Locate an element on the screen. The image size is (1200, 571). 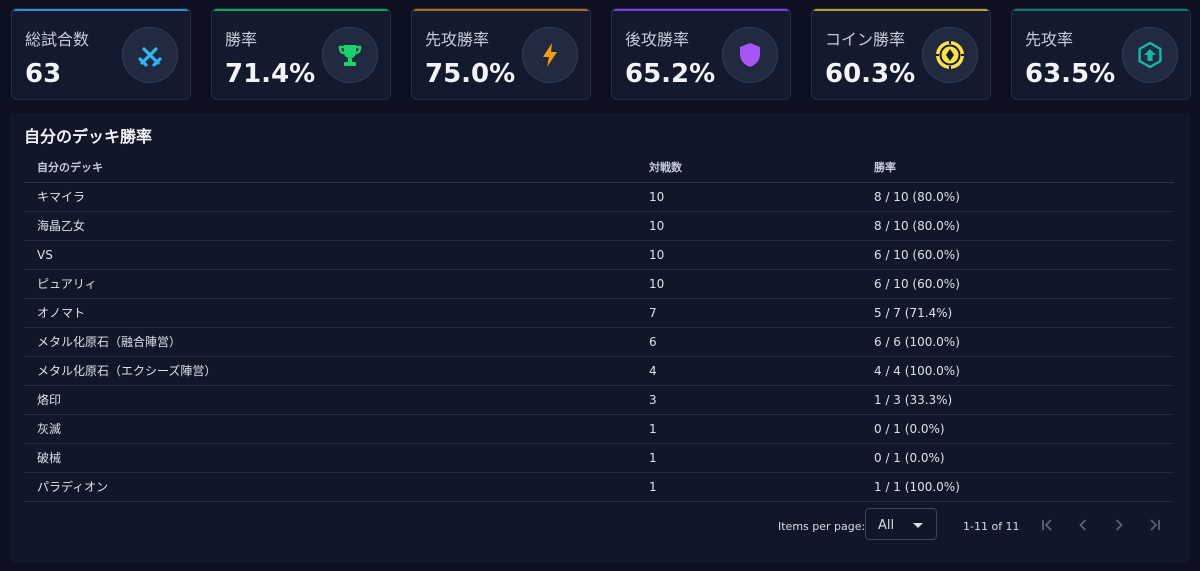
shield-icon is located at coordinates (750, 55).